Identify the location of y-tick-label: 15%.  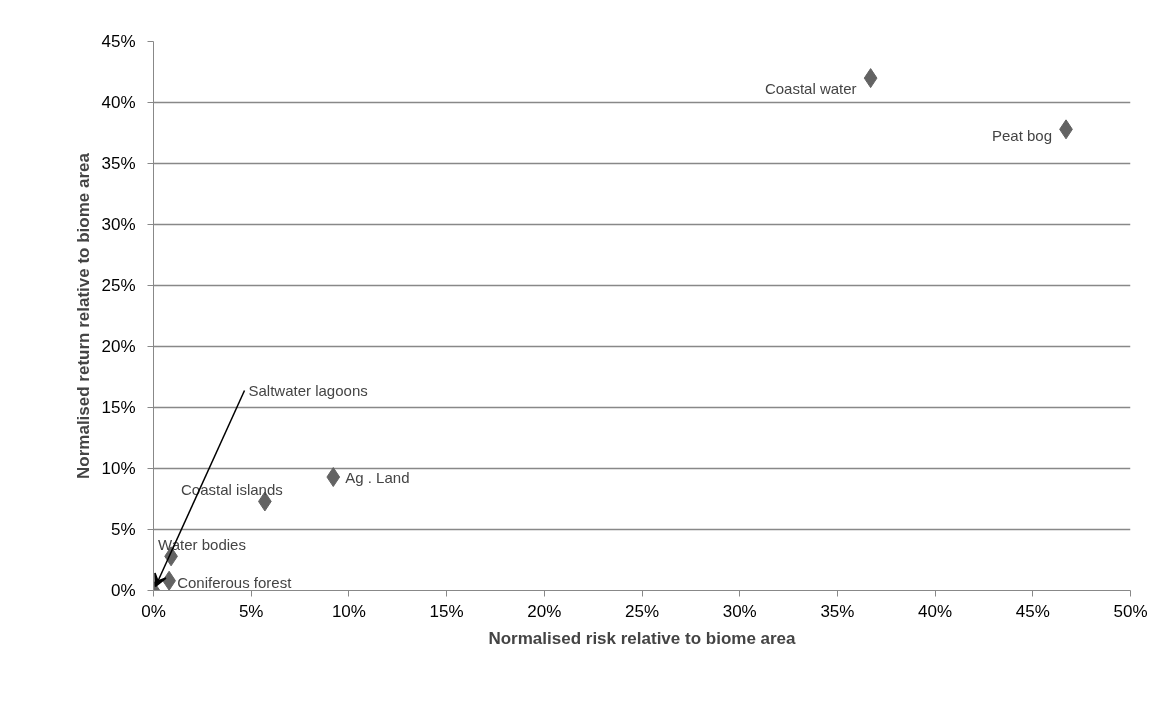
(118, 407).